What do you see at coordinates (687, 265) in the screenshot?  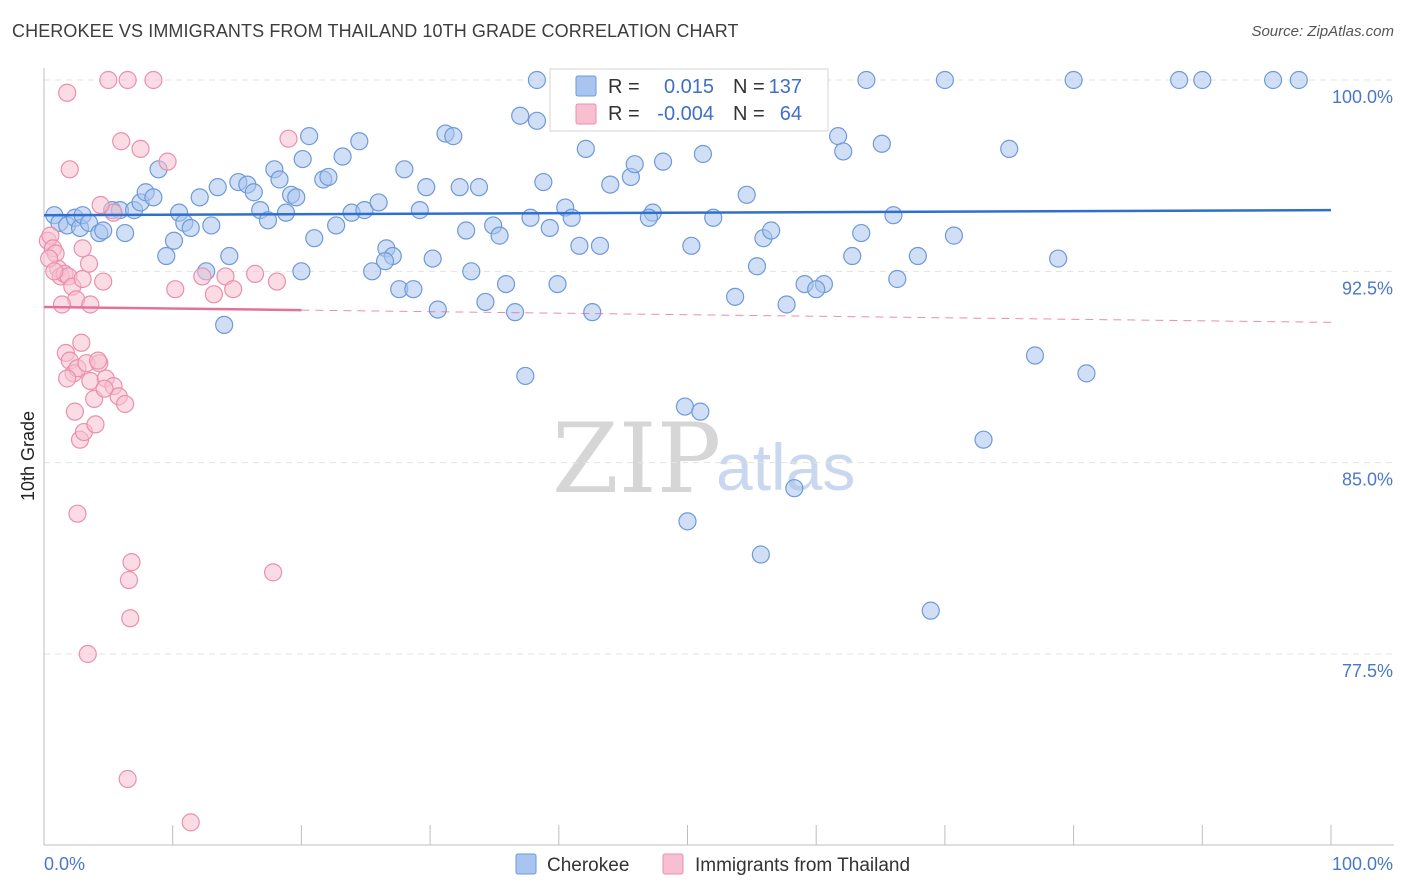 I see `trend-layer` at bounding box center [687, 265].